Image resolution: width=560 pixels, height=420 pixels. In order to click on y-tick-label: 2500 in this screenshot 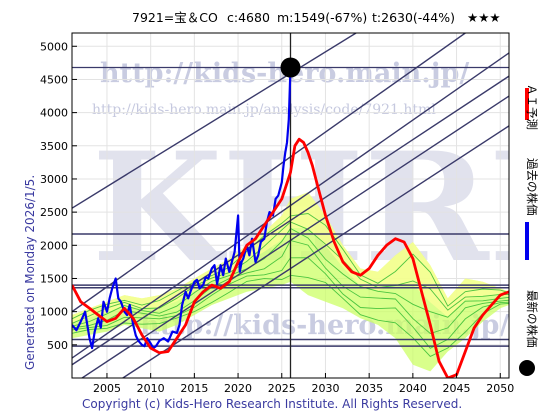, I will do `click(54, 212)`.